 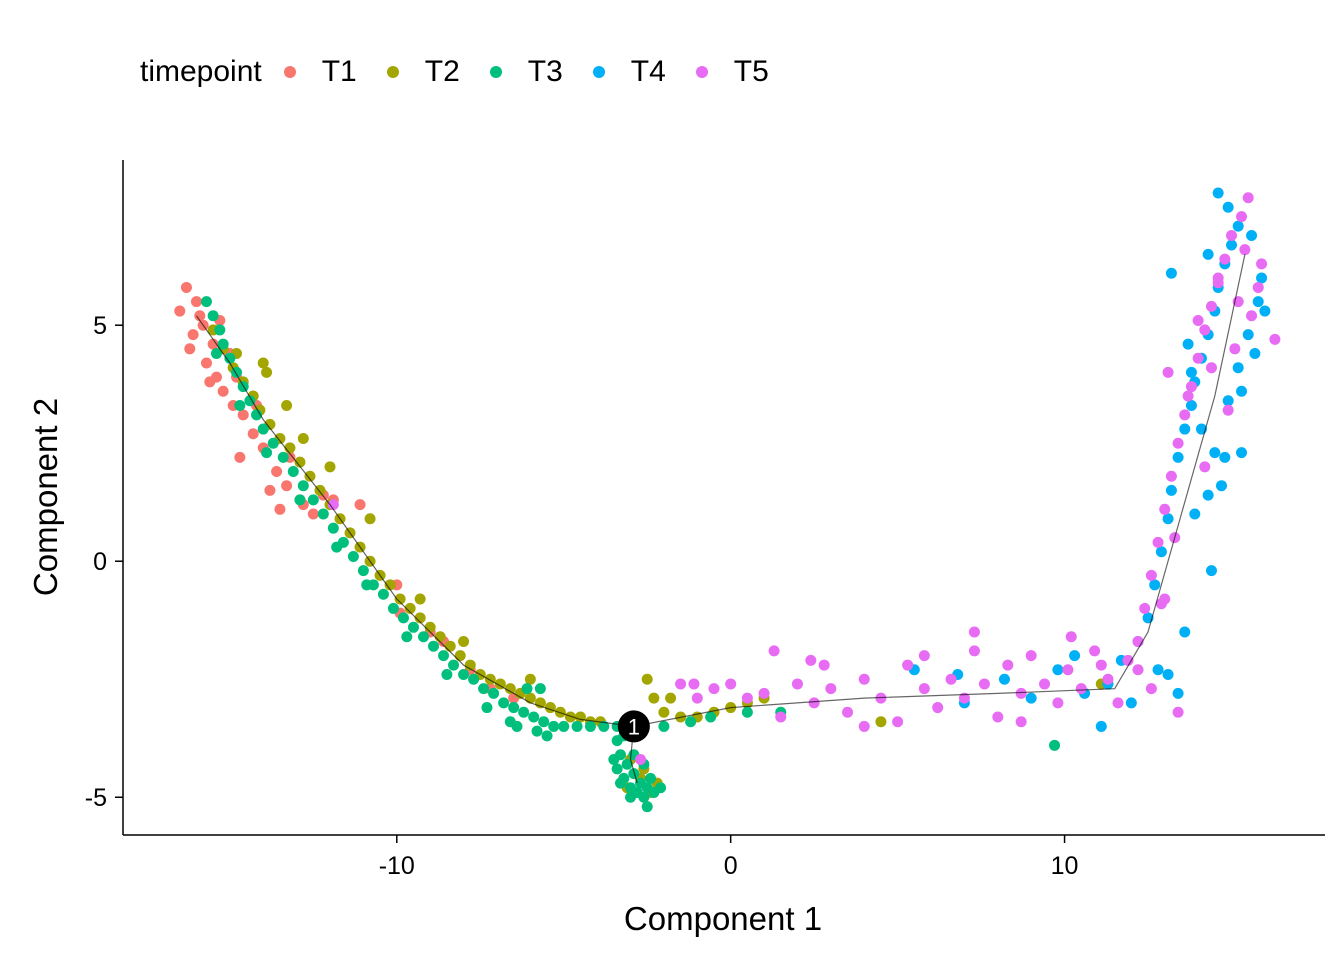 What do you see at coordinates (397, 866) in the screenshot?
I see `x-tick-label: -10` at bounding box center [397, 866].